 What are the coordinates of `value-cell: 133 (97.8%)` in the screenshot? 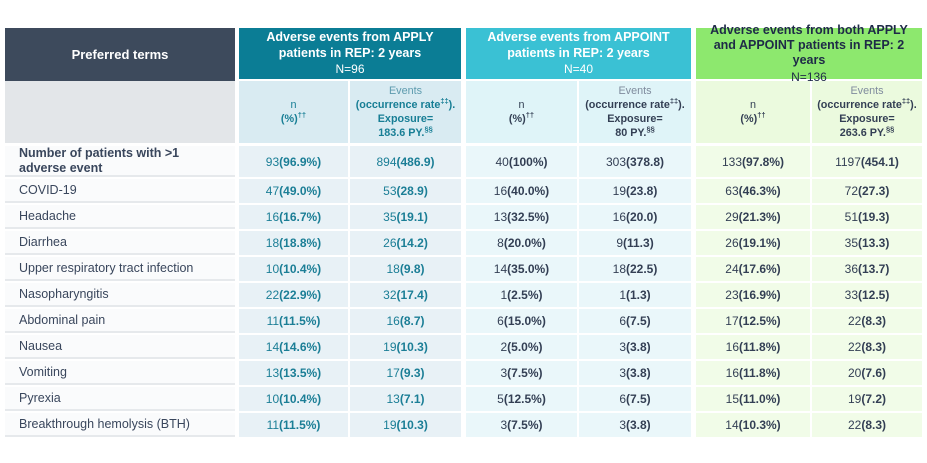 It's located at (753, 161).